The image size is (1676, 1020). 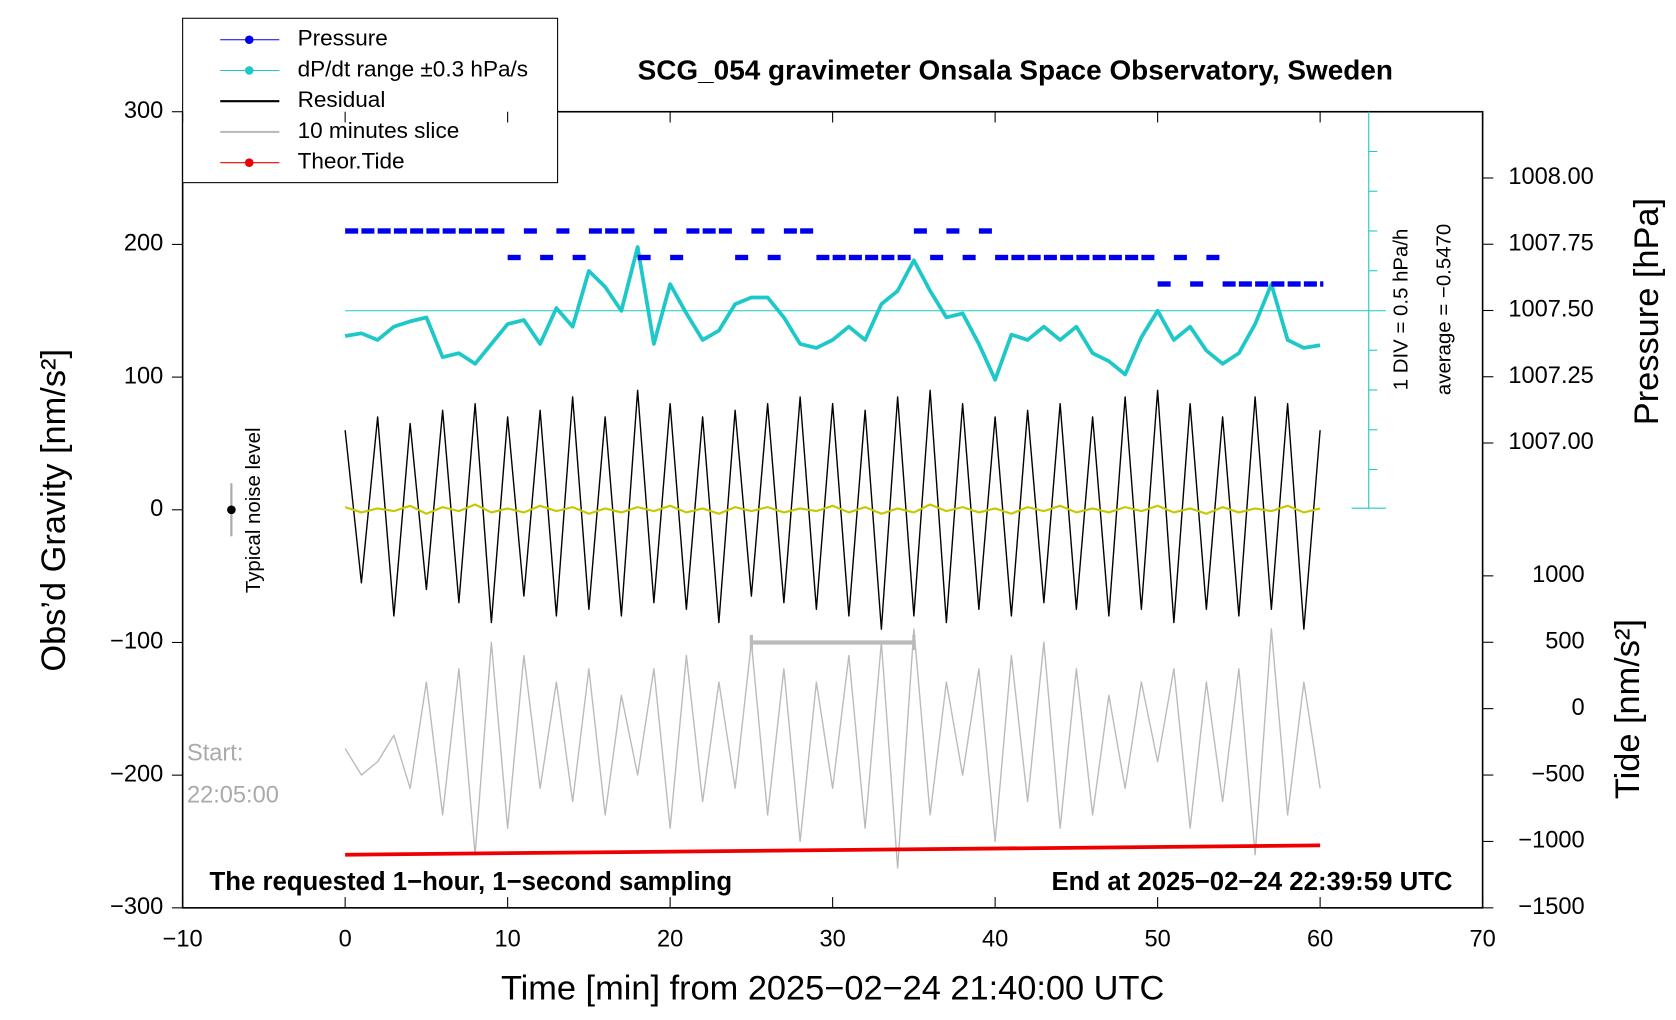 I want to click on y-tick-label: 300, so click(x=143, y=111).